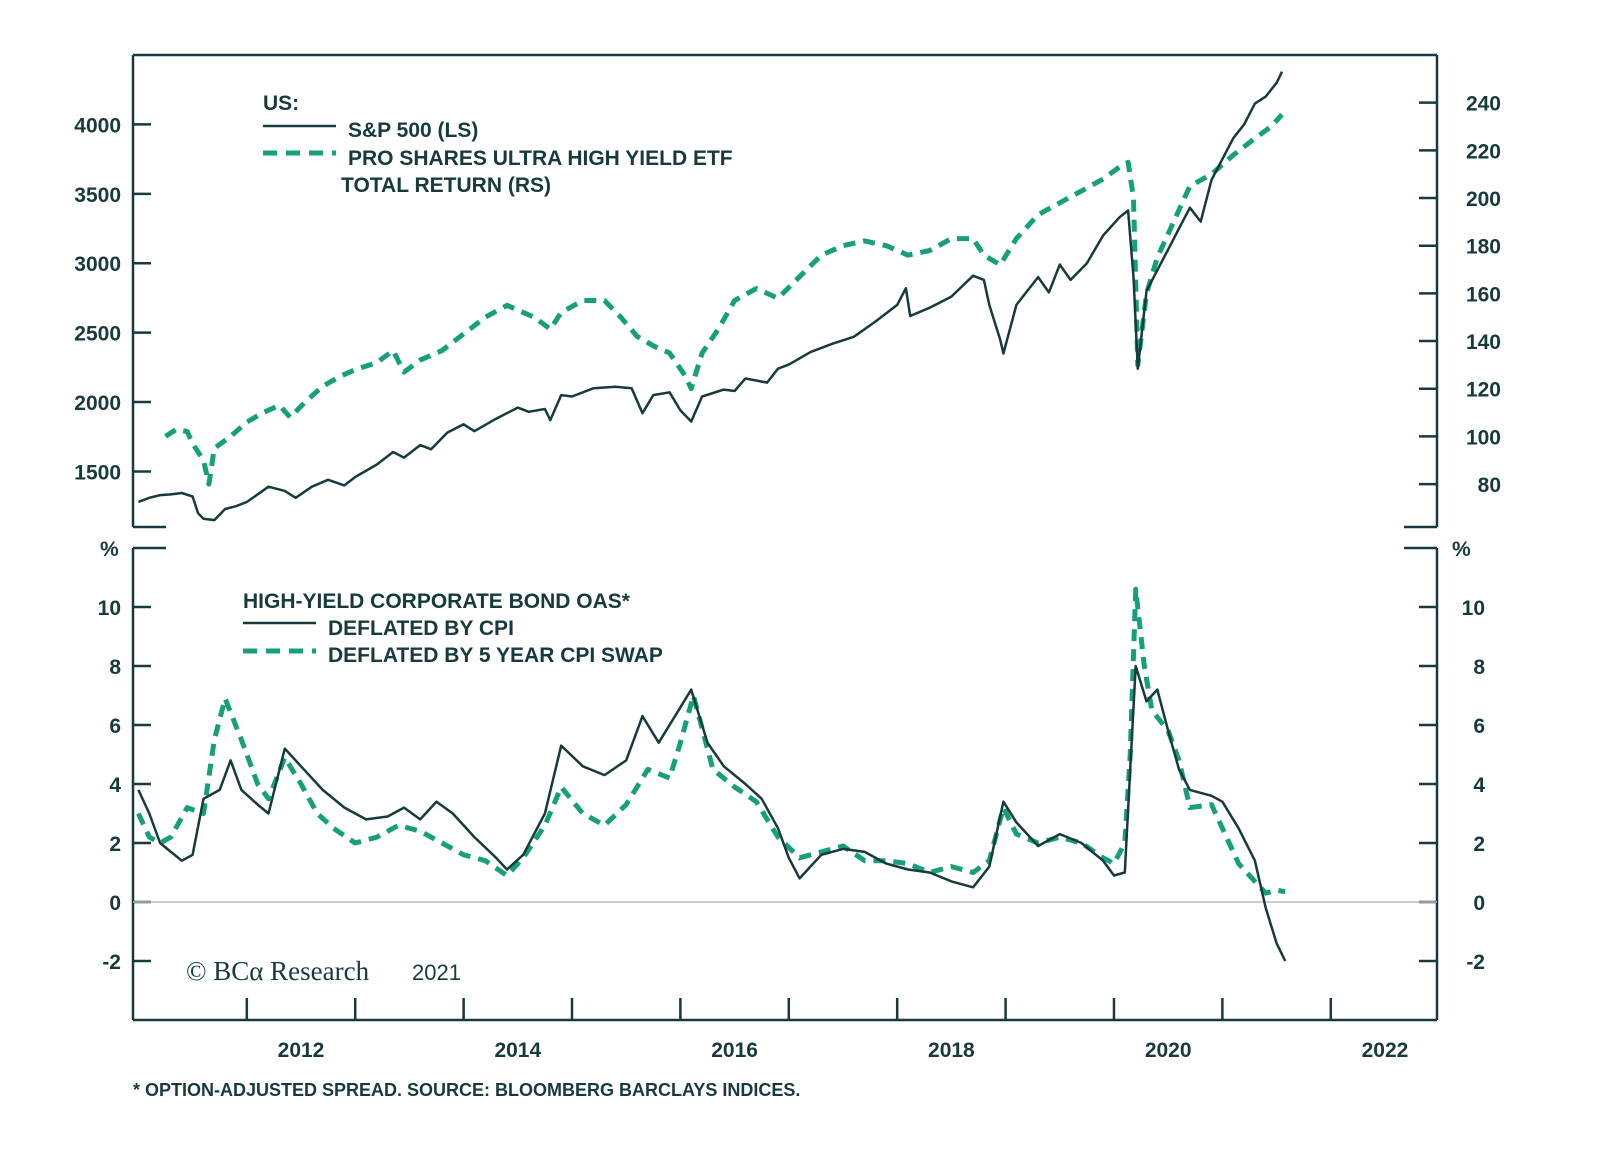  Describe the element at coordinates (437, 601) in the screenshot. I see `bottom-legend-header: HIGH-YIELD CORPORATE BOND OAS*` at that location.